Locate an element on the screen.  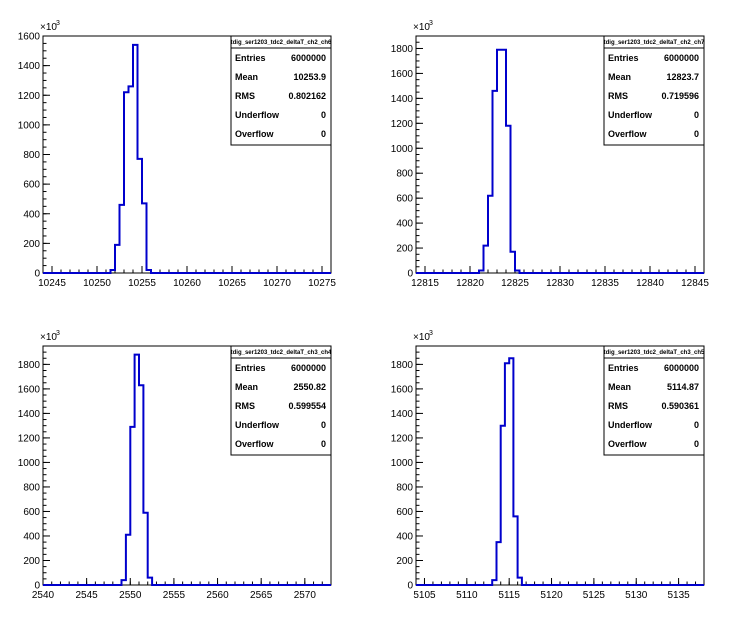
x-tick-label: 12825 is located at coordinates (515, 283).